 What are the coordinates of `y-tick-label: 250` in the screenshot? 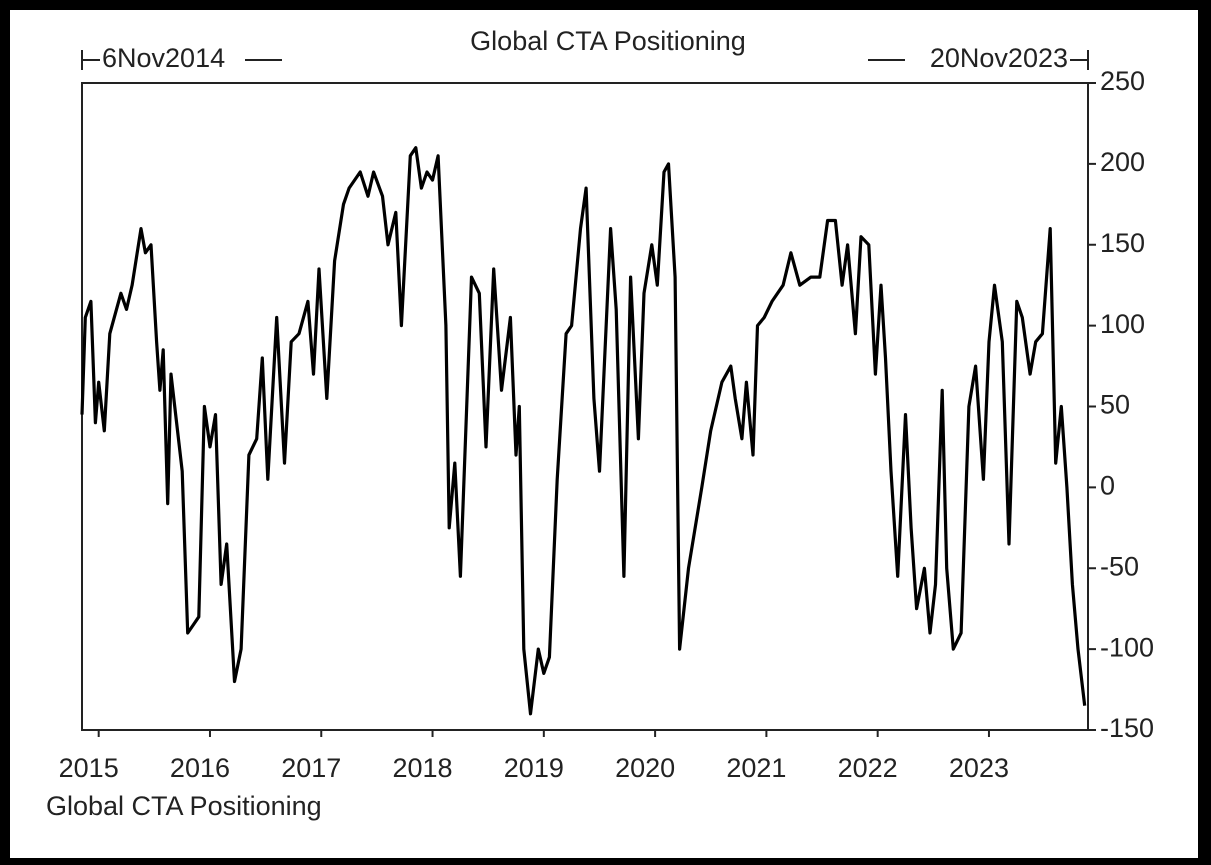 It's located at (1122, 81).